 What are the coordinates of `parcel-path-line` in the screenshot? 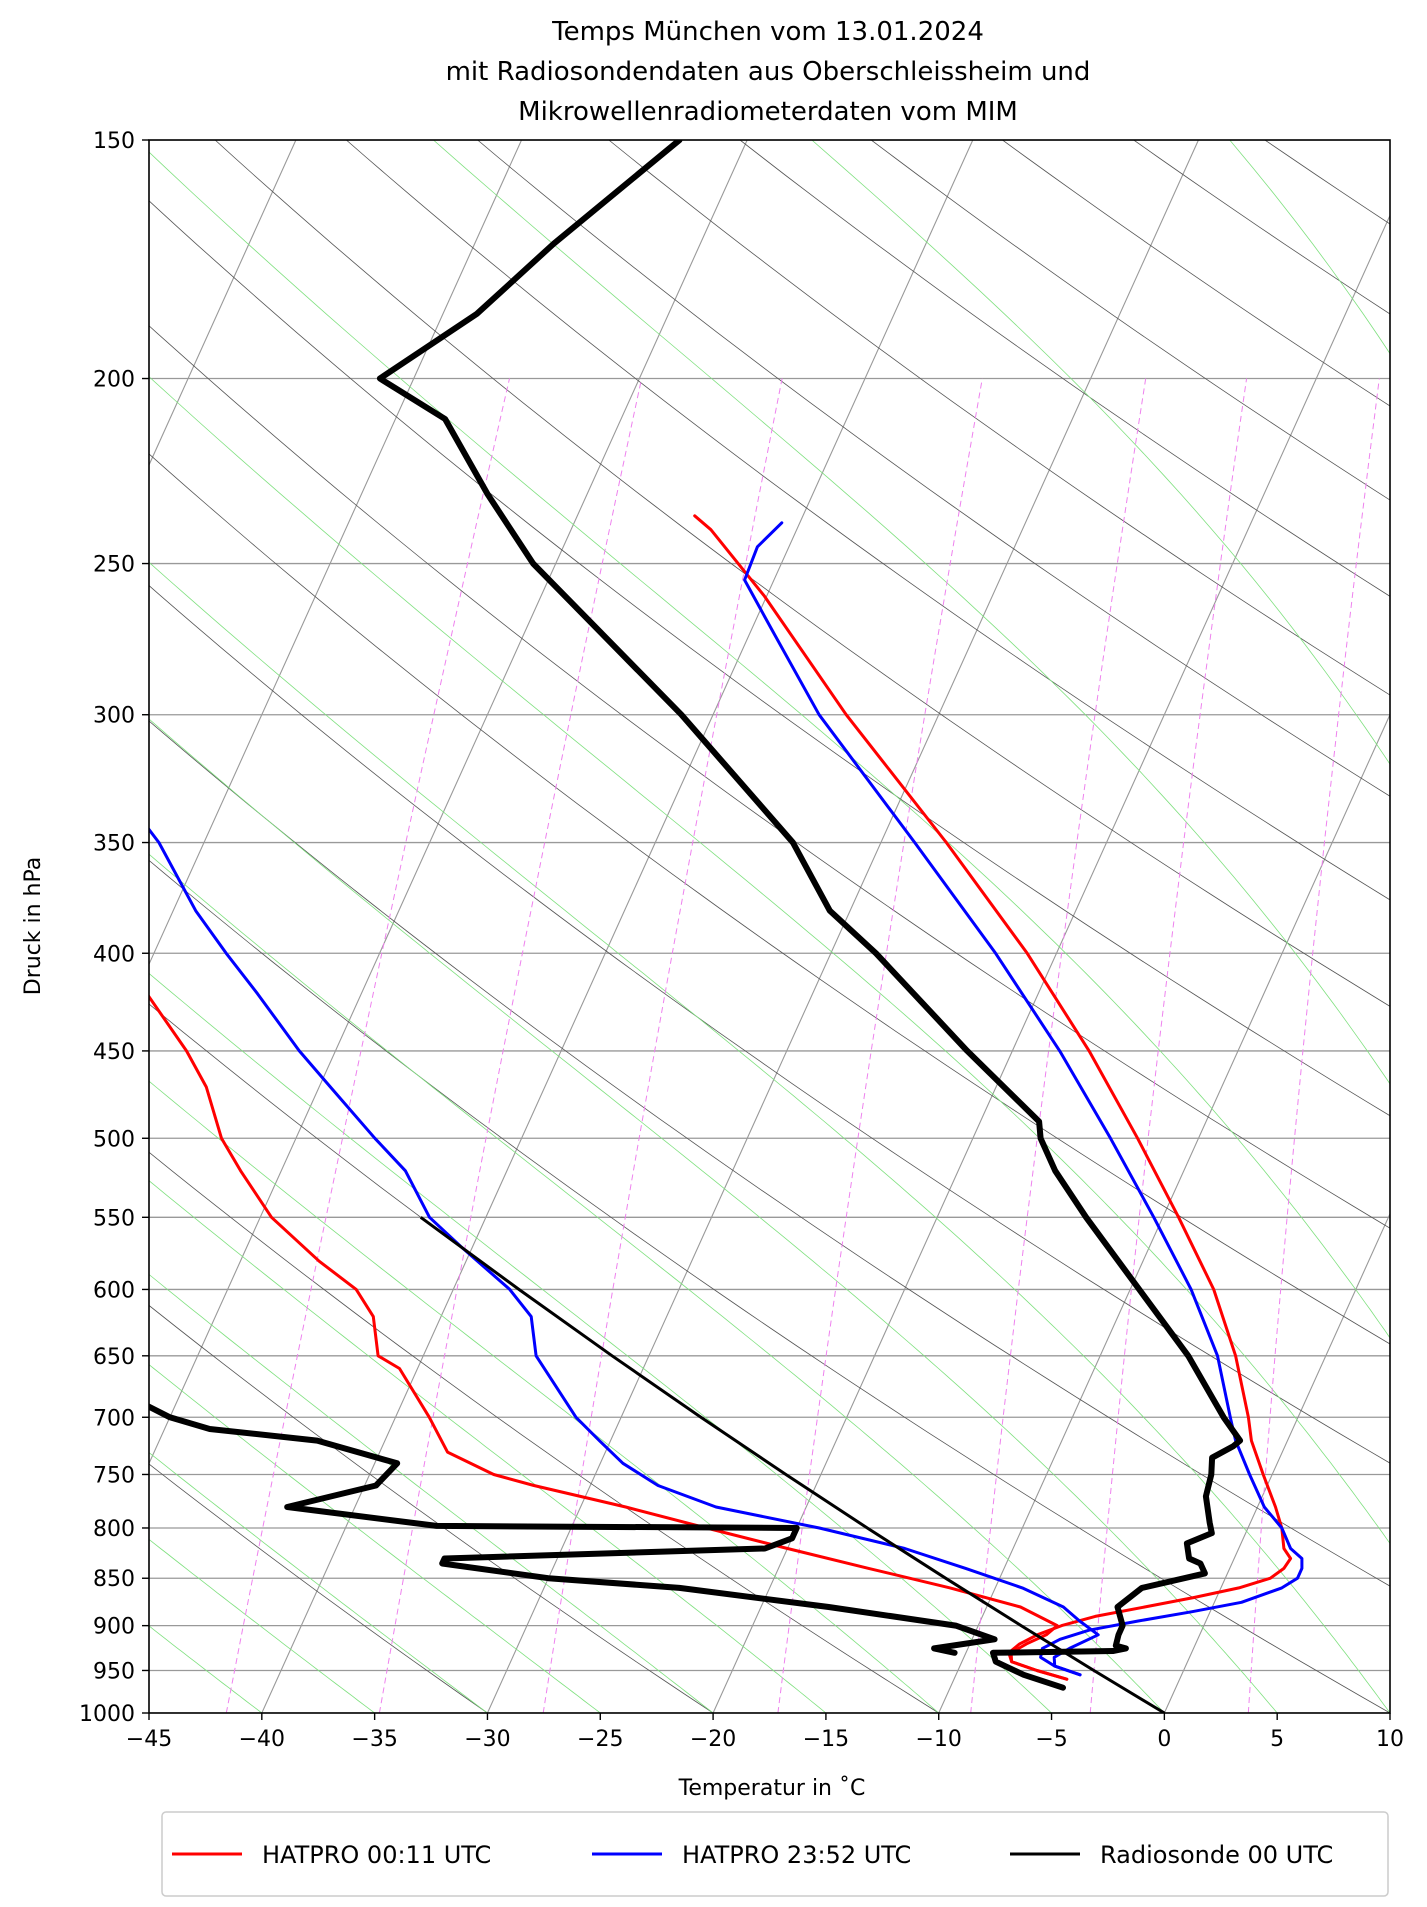 It's located at (792, 1464).